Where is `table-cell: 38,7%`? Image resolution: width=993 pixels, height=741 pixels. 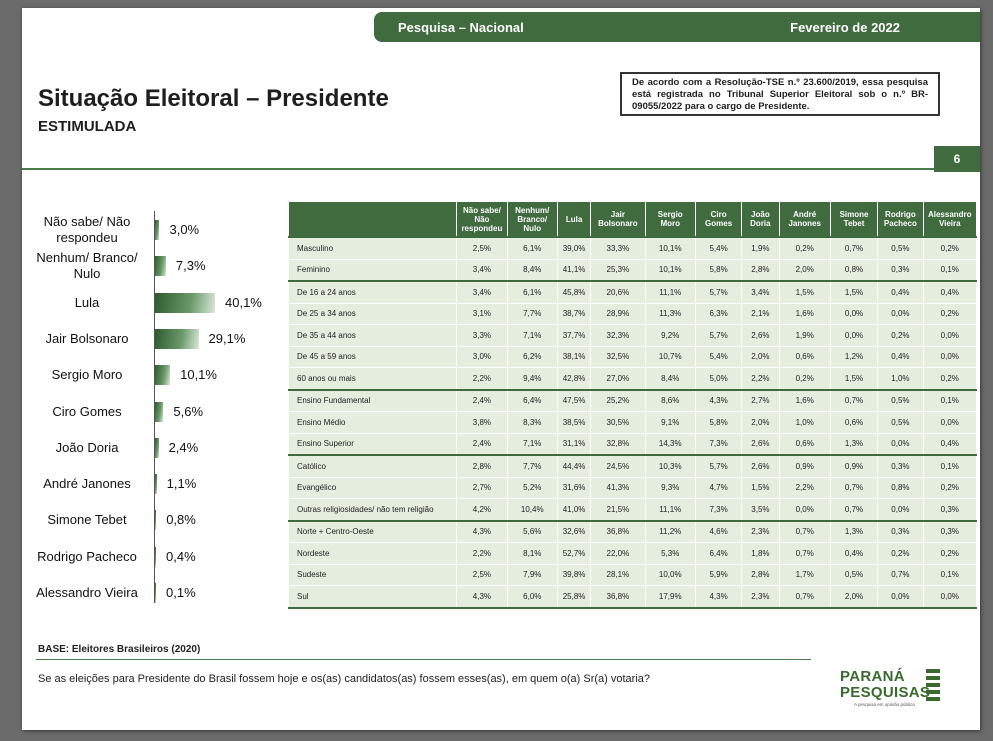
table-cell: 38,7% is located at coordinates (574, 314).